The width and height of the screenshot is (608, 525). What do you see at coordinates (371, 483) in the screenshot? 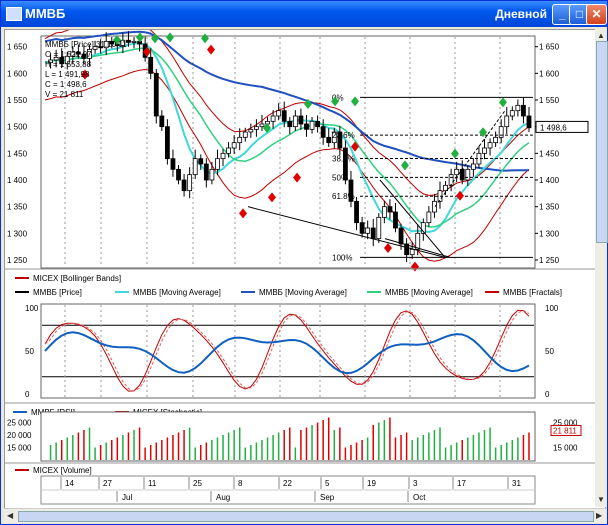
I see `day-label: 19` at bounding box center [371, 483].